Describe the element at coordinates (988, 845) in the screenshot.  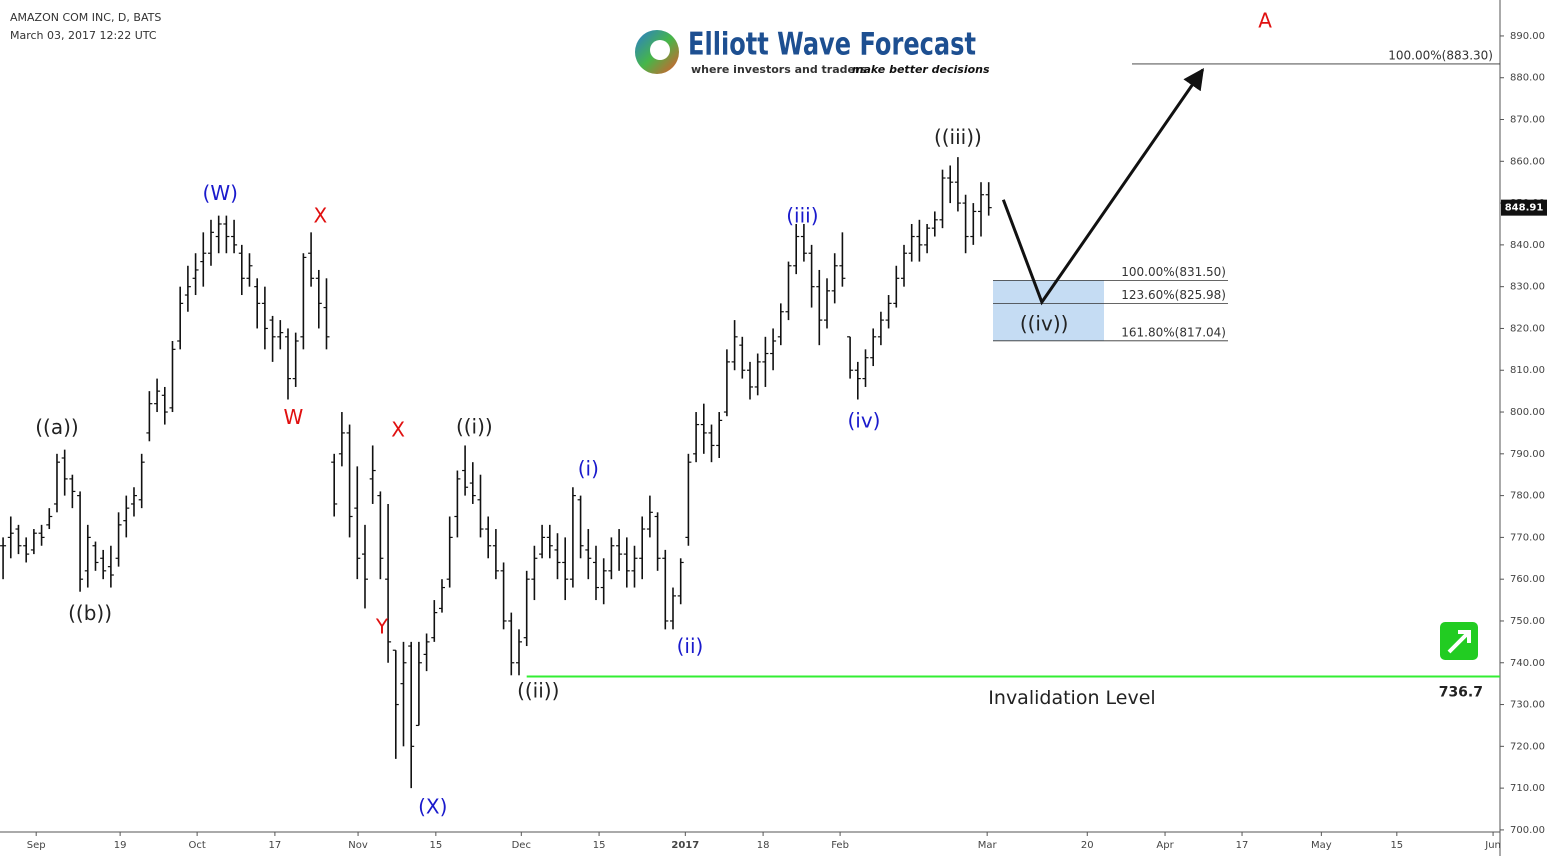
I see `x-tick-label: Mar` at that location.